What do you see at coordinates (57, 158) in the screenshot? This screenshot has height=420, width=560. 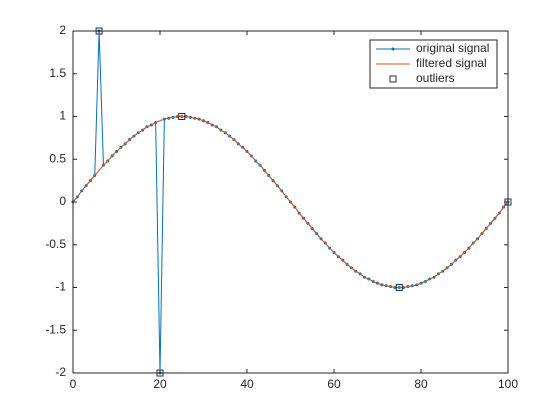 I see `y-tick-label: 0.5` at bounding box center [57, 158].